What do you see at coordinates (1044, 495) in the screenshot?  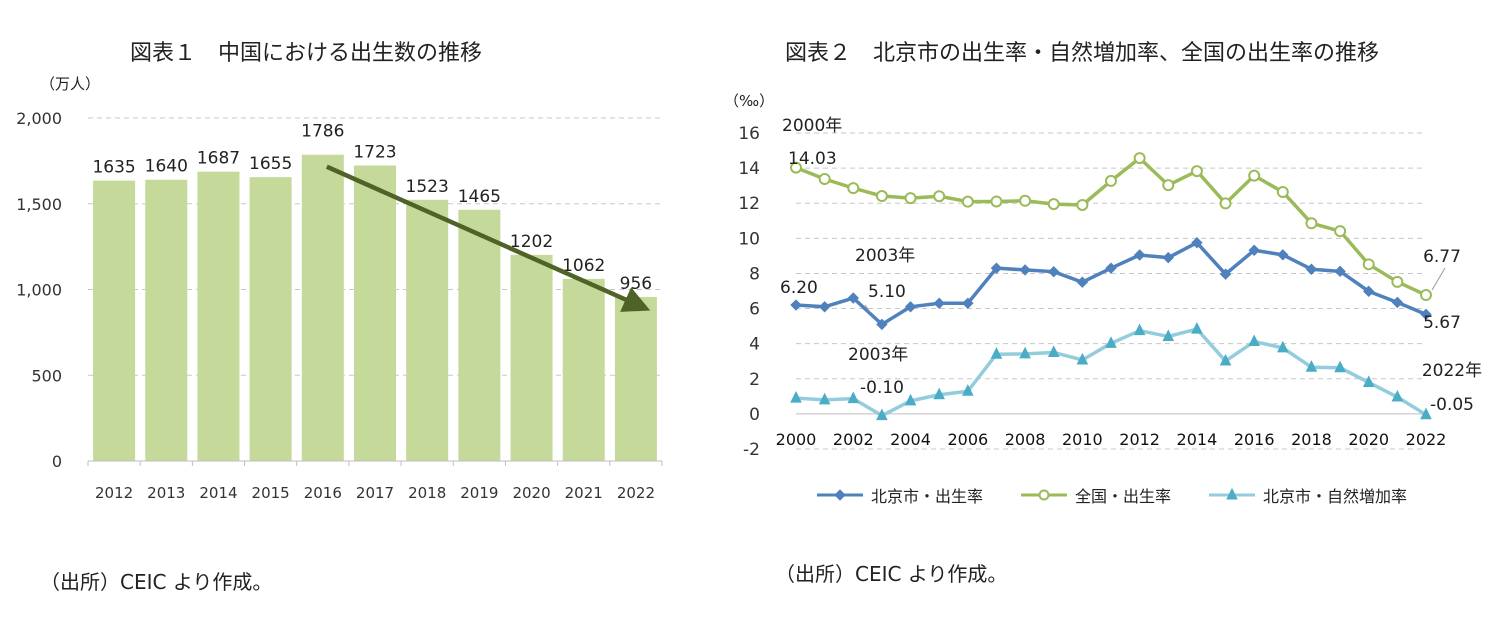 I see `legend-marker-circle` at bounding box center [1044, 495].